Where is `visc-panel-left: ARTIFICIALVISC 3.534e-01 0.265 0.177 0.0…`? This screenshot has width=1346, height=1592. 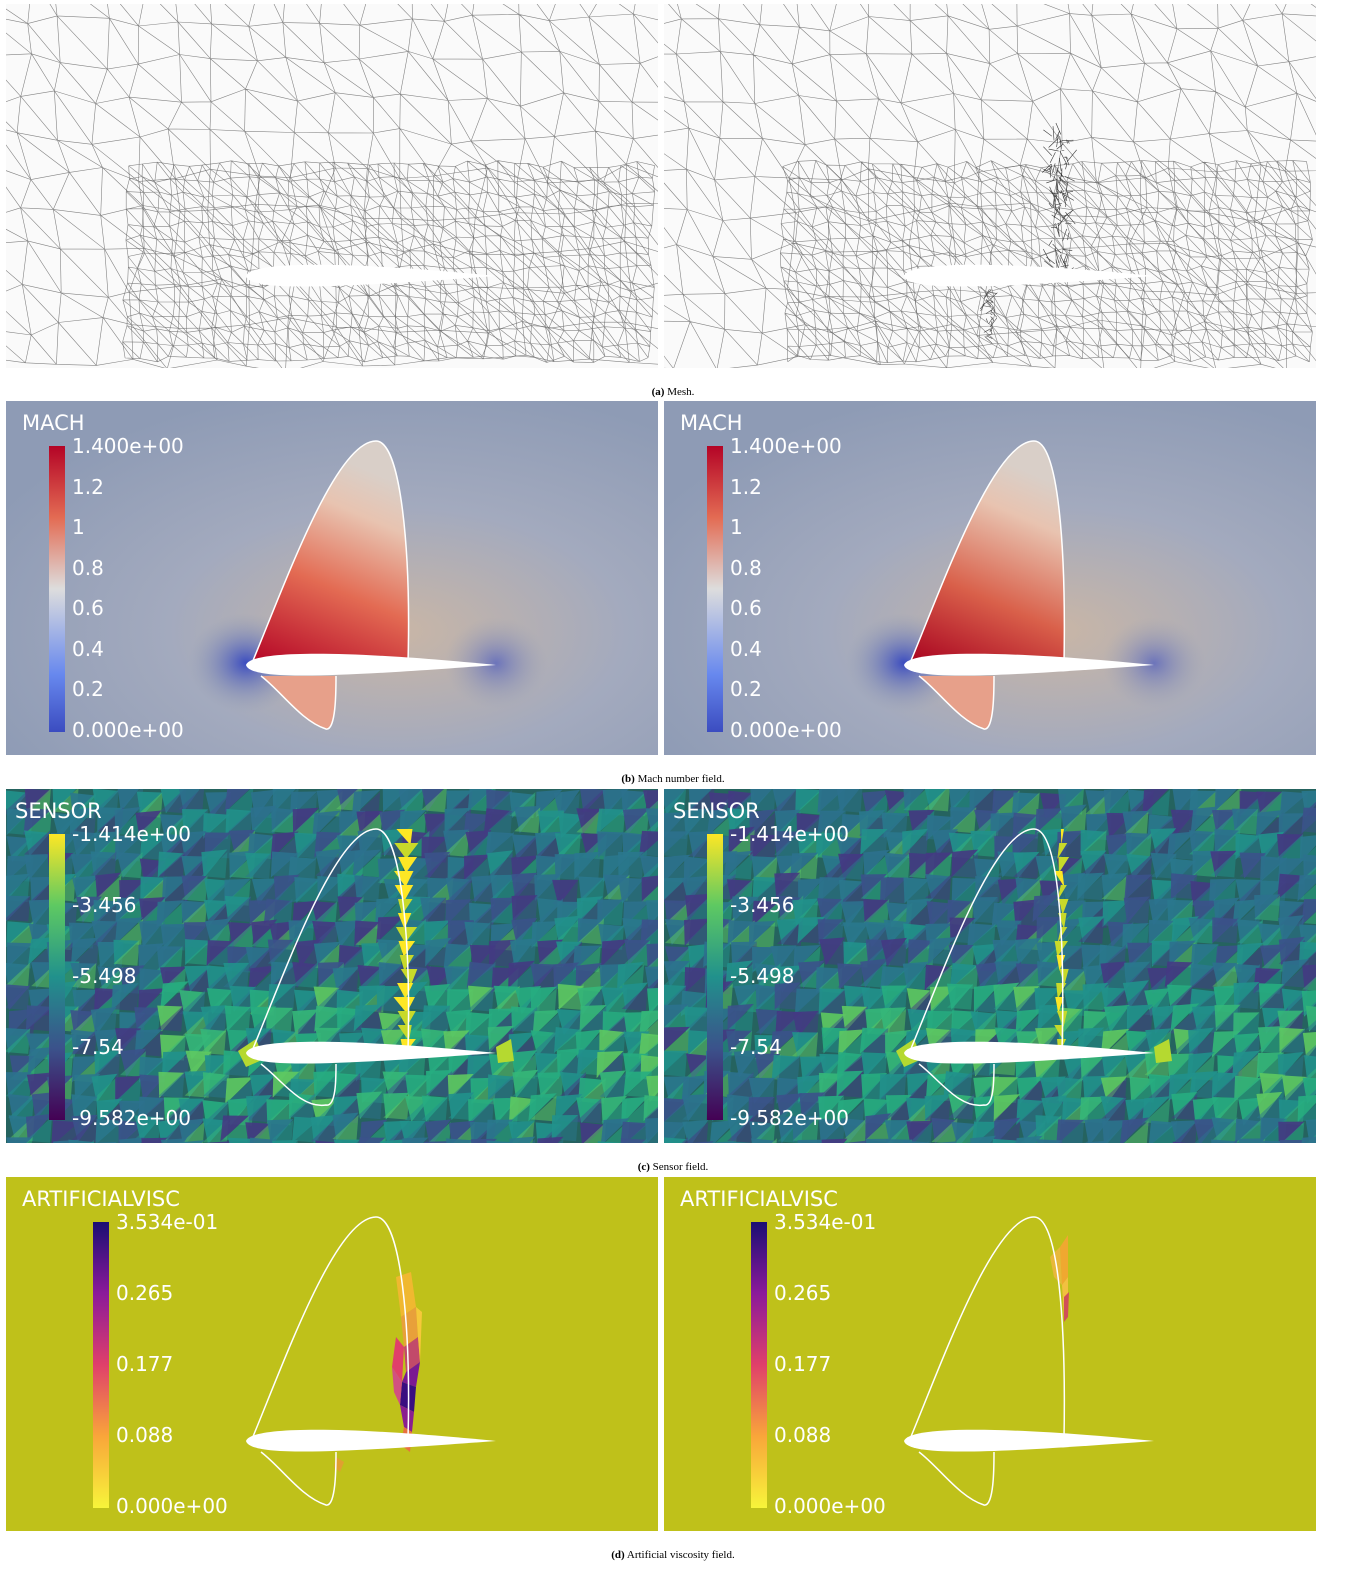 visc-panel-left: ARTIFICIALVISC 3.534e-01 0.265 0.177 0.0… is located at coordinates (332, 1354).